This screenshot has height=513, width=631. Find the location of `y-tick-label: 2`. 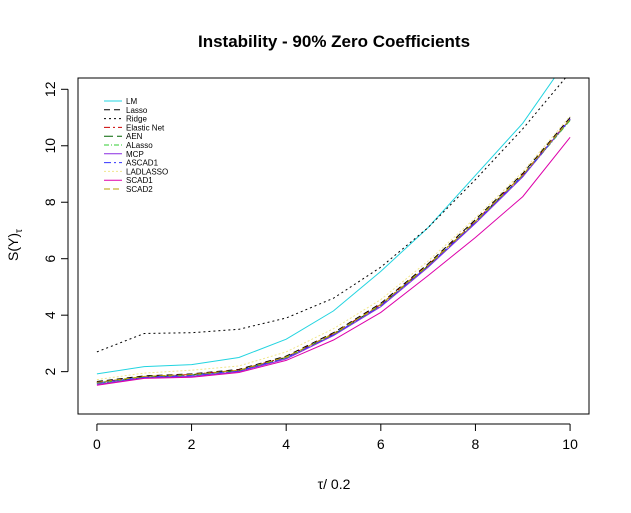

y-tick-label: 2 is located at coordinates (50, 372).